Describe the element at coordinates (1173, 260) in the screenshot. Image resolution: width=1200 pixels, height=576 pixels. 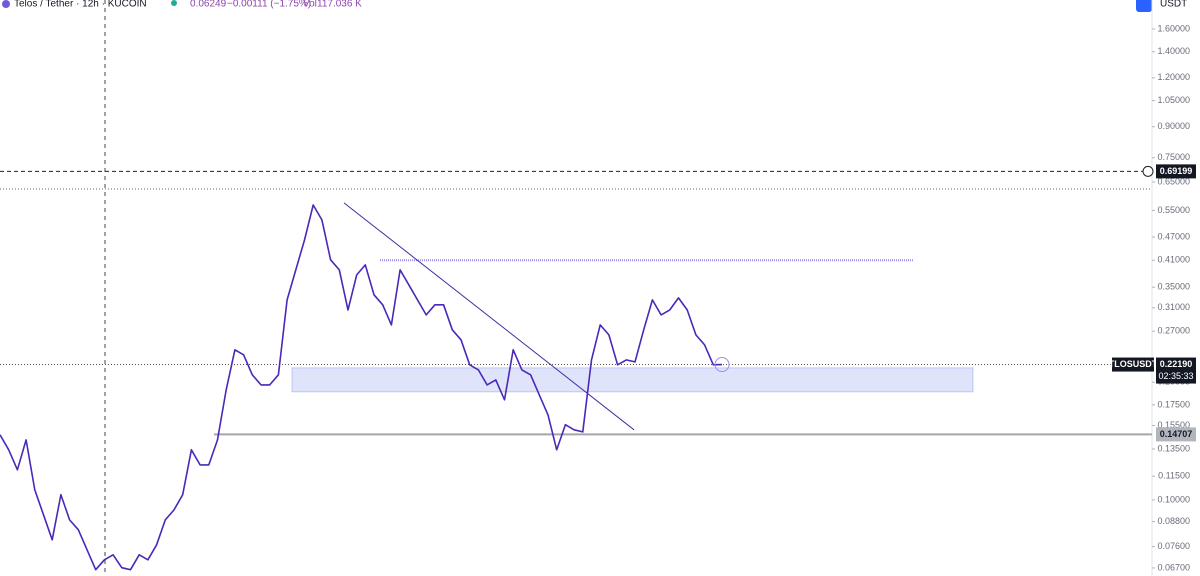
I see `y-tick-label: 0.41000` at that location.